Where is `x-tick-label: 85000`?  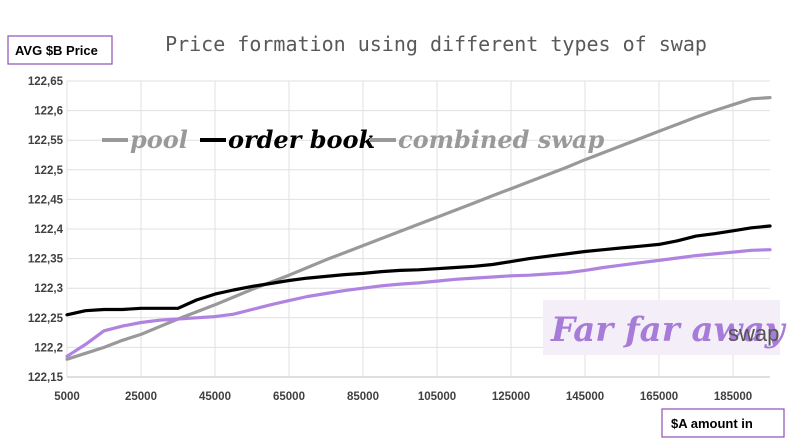 x-tick-label: 85000 is located at coordinates (363, 397).